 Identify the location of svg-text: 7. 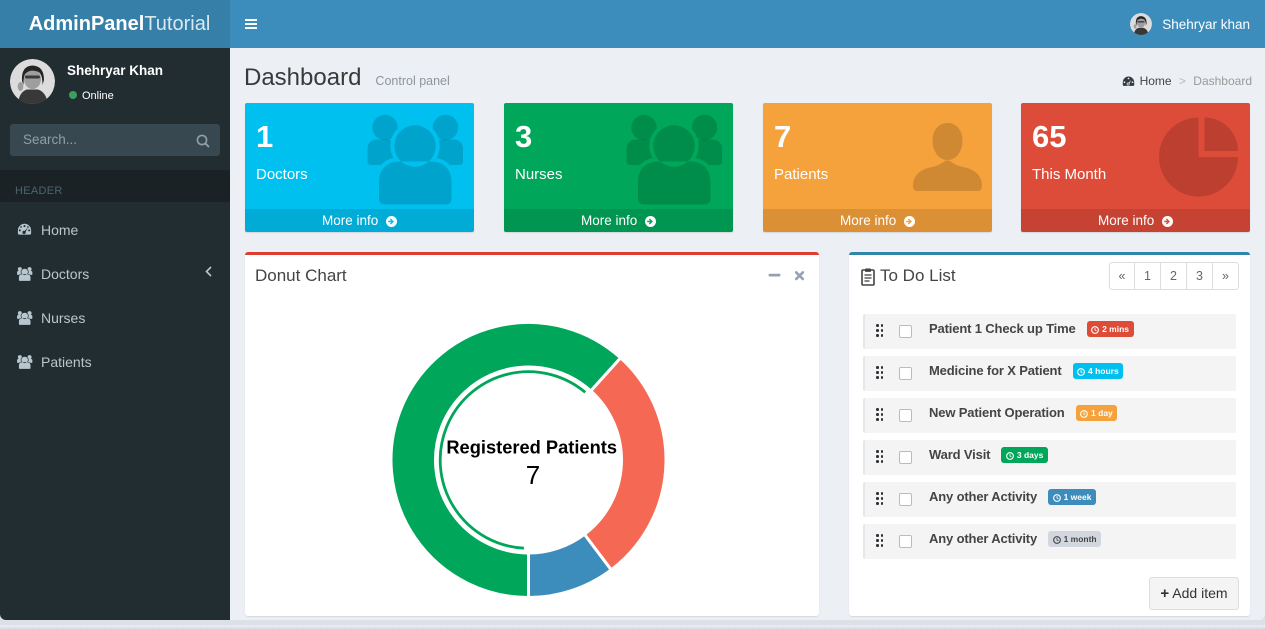
(533, 475).